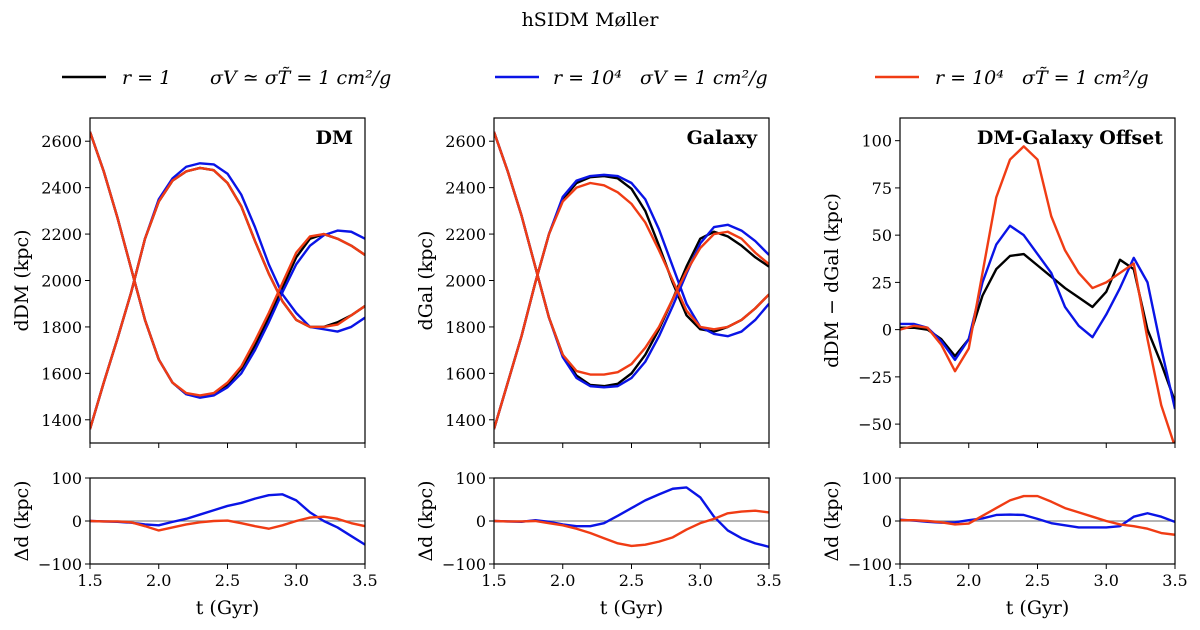  I want to click on legend-entry-r1: r = 1 σV ≃ σT̃ = 1 cm²/g, so click(226, 78).